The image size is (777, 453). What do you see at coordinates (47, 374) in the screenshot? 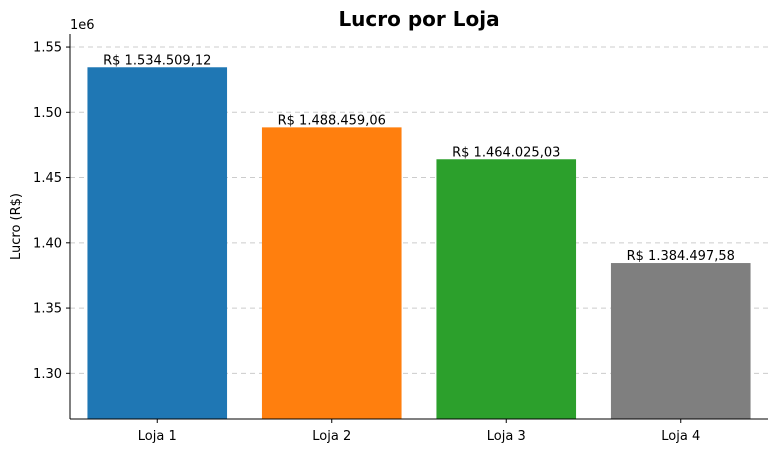
I see `y-tick-label: 1.30` at bounding box center [47, 374].